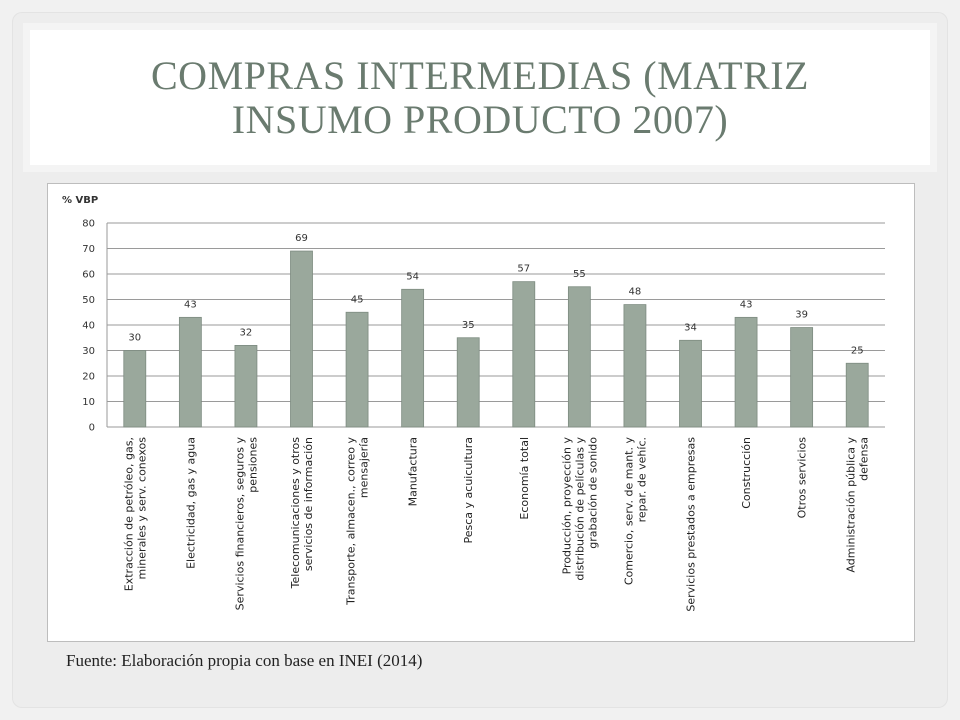  I want to click on title-line-1: COMPRAS INTERMEDIAS (MATRIZ, so click(480, 75).